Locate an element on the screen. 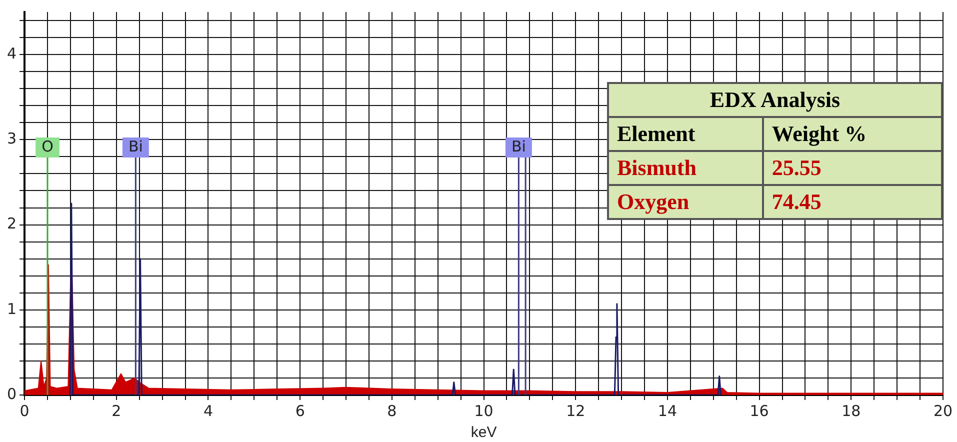 This screenshot has height=442, width=957. x-tick-label: 6 is located at coordinates (300, 411).